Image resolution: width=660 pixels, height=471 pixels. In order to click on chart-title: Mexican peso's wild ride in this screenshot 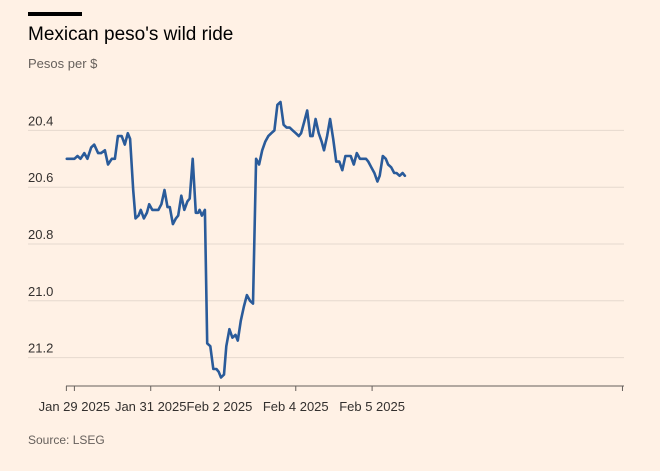, I will do `click(131, 34)`.